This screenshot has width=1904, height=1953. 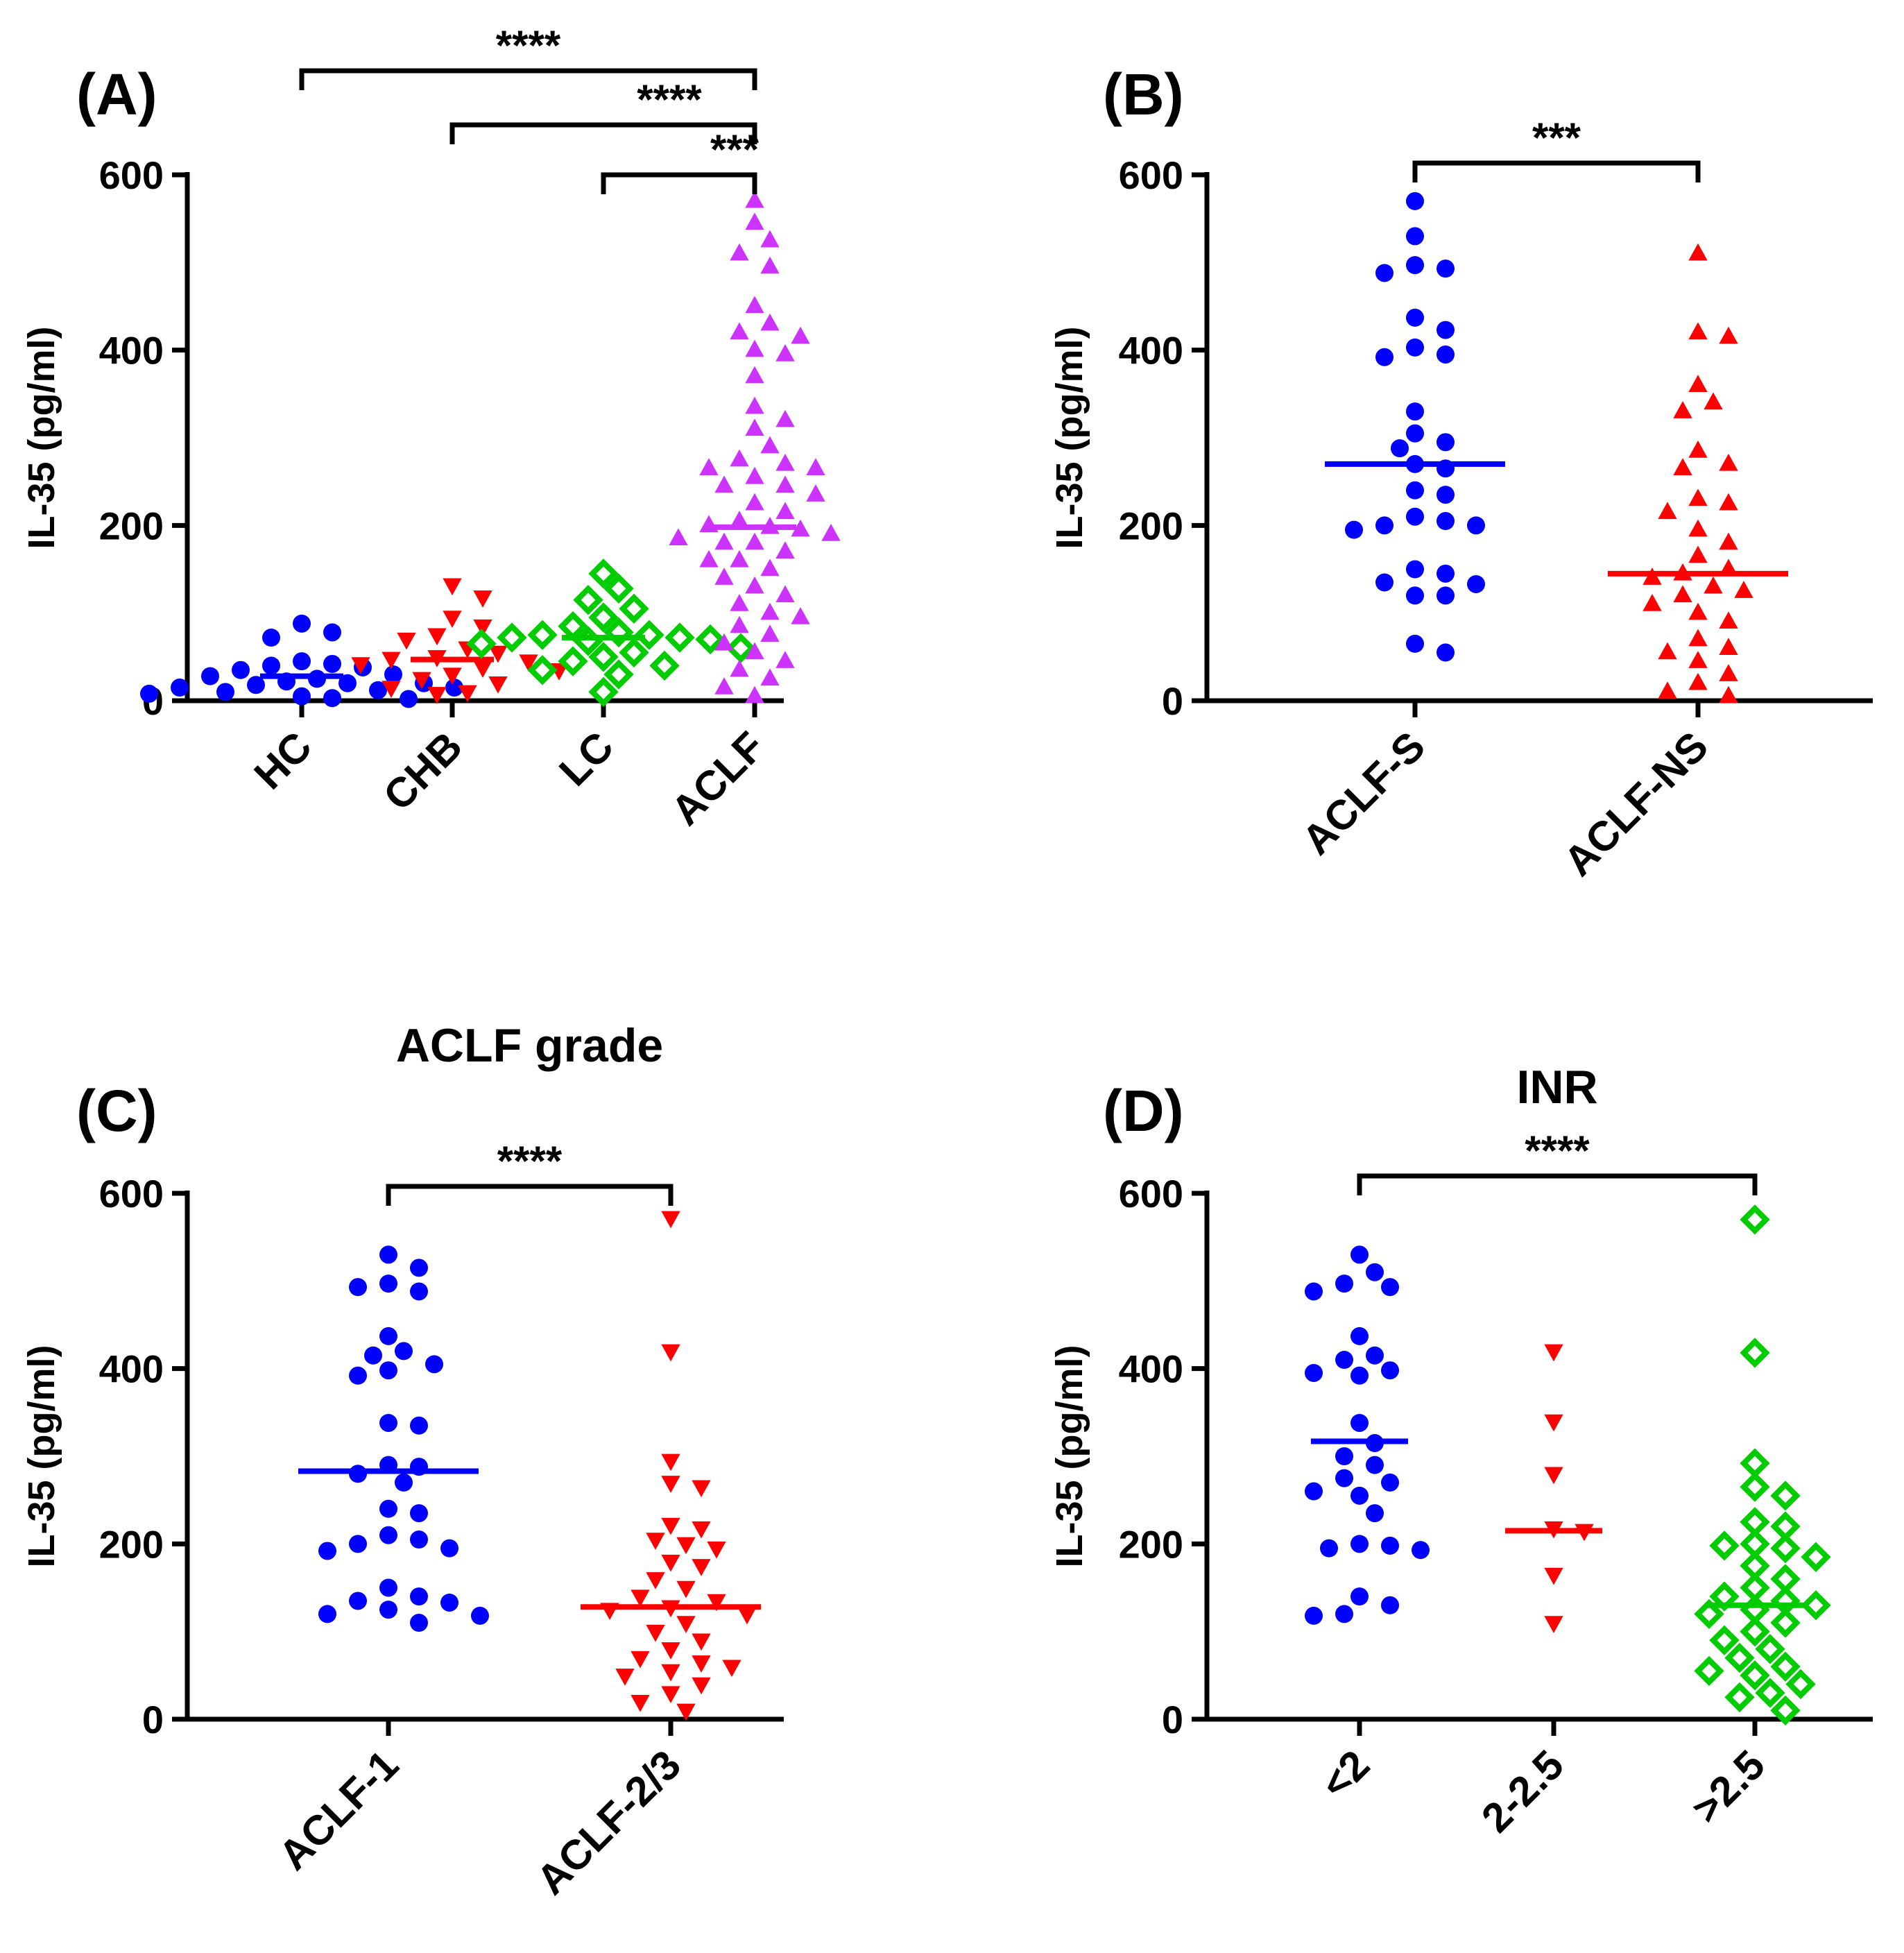 I want to click on significance-label: ***, so click(x=1556, y=137).